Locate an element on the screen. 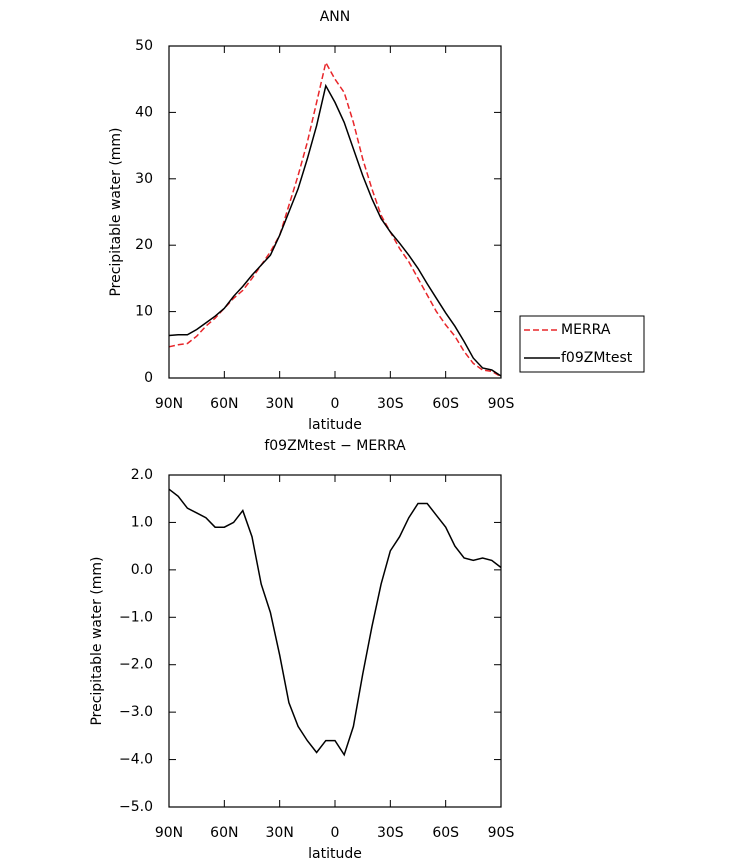 Image resolution: width=733 pixels, height=866 pixels. y-tick-label: −1.0 is located at coordinates (136, 617).